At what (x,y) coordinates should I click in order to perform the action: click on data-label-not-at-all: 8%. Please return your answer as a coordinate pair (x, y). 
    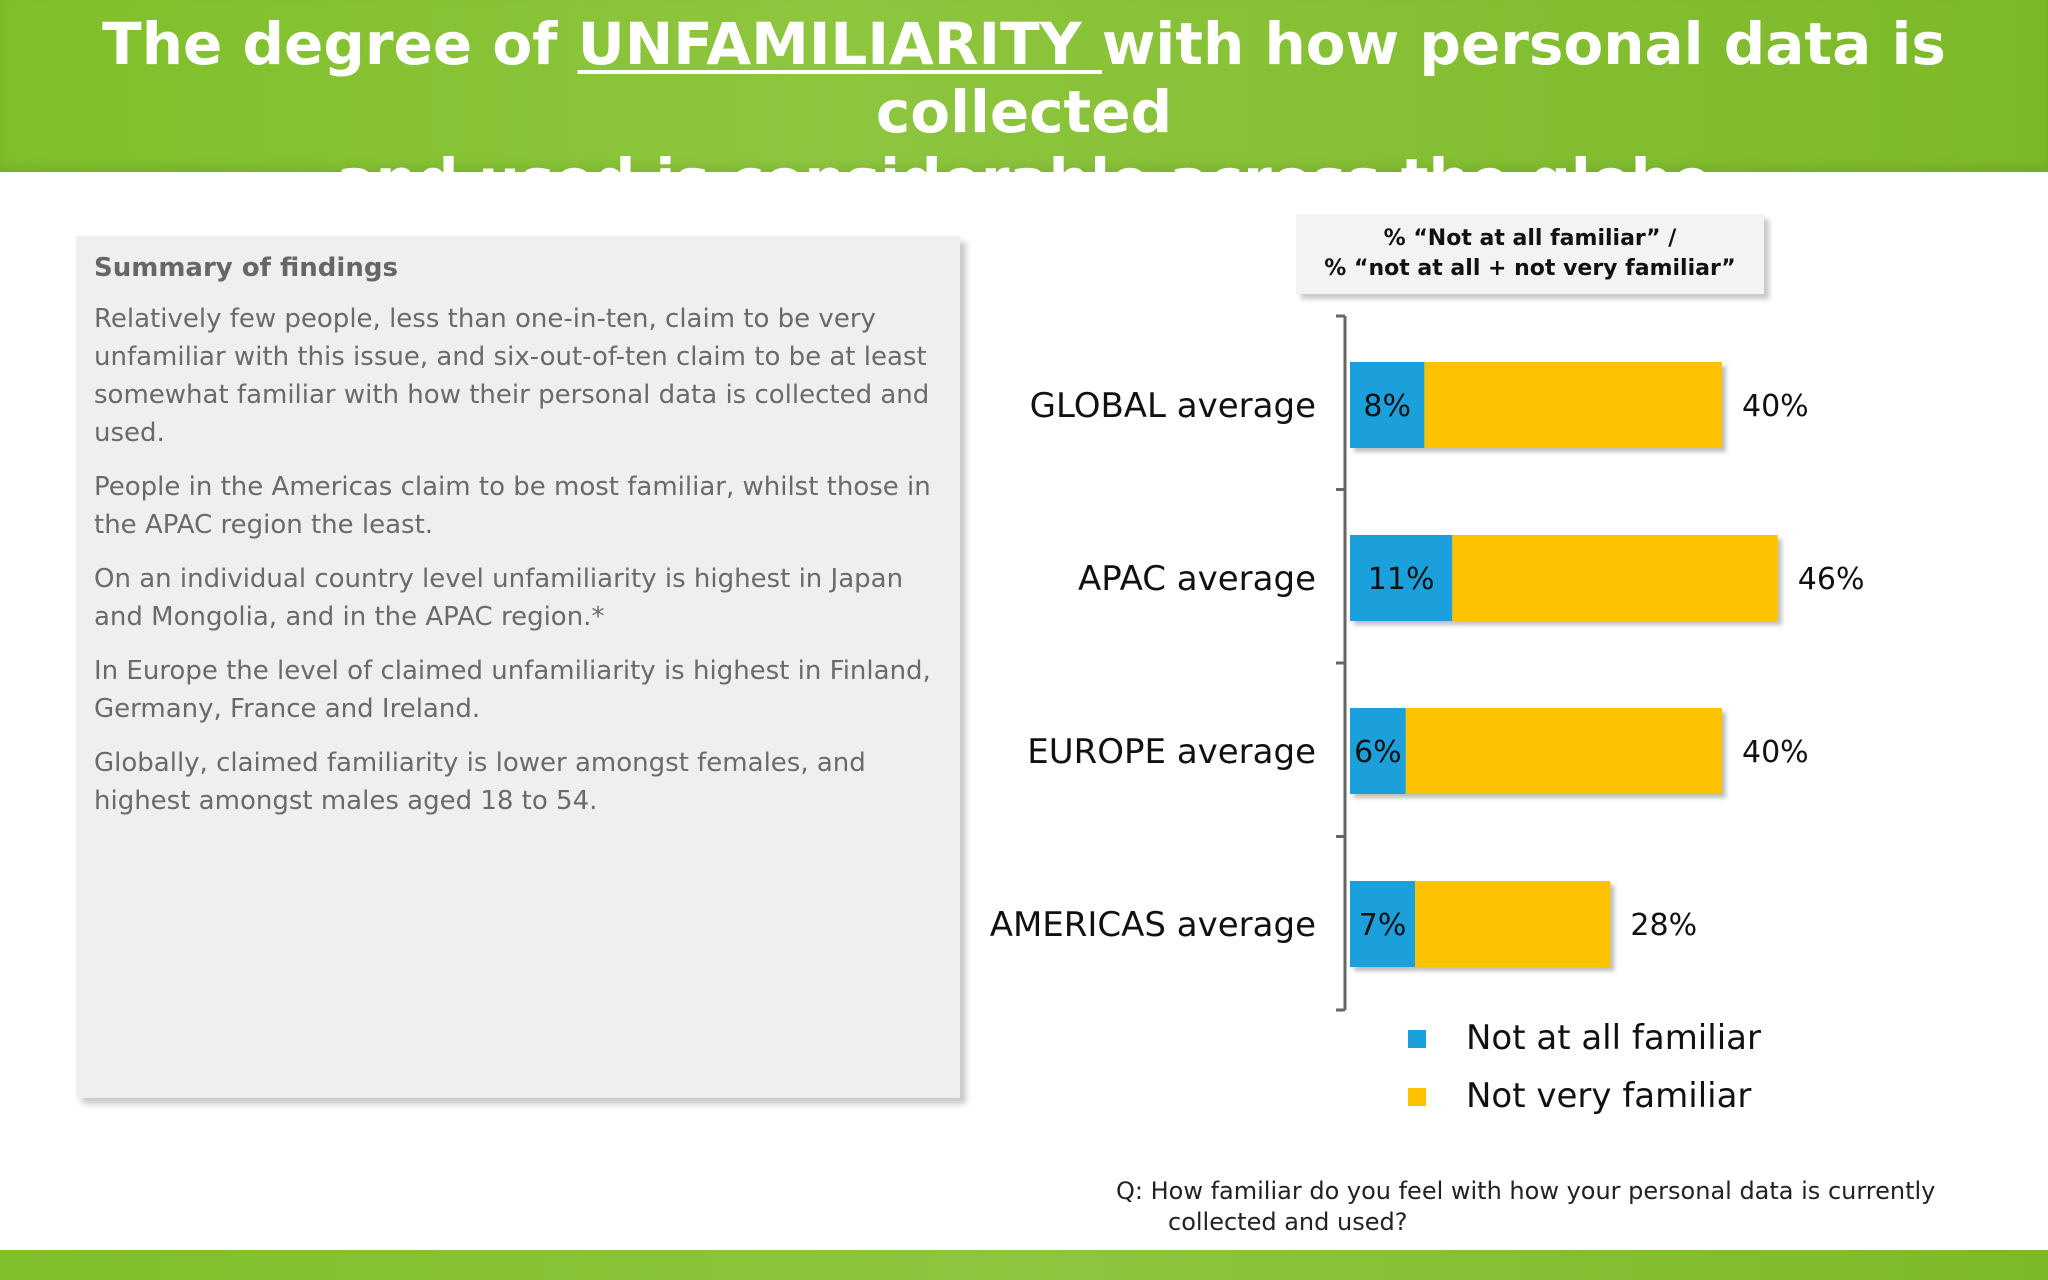
    Looking at the image, I should click on (1387, 406).